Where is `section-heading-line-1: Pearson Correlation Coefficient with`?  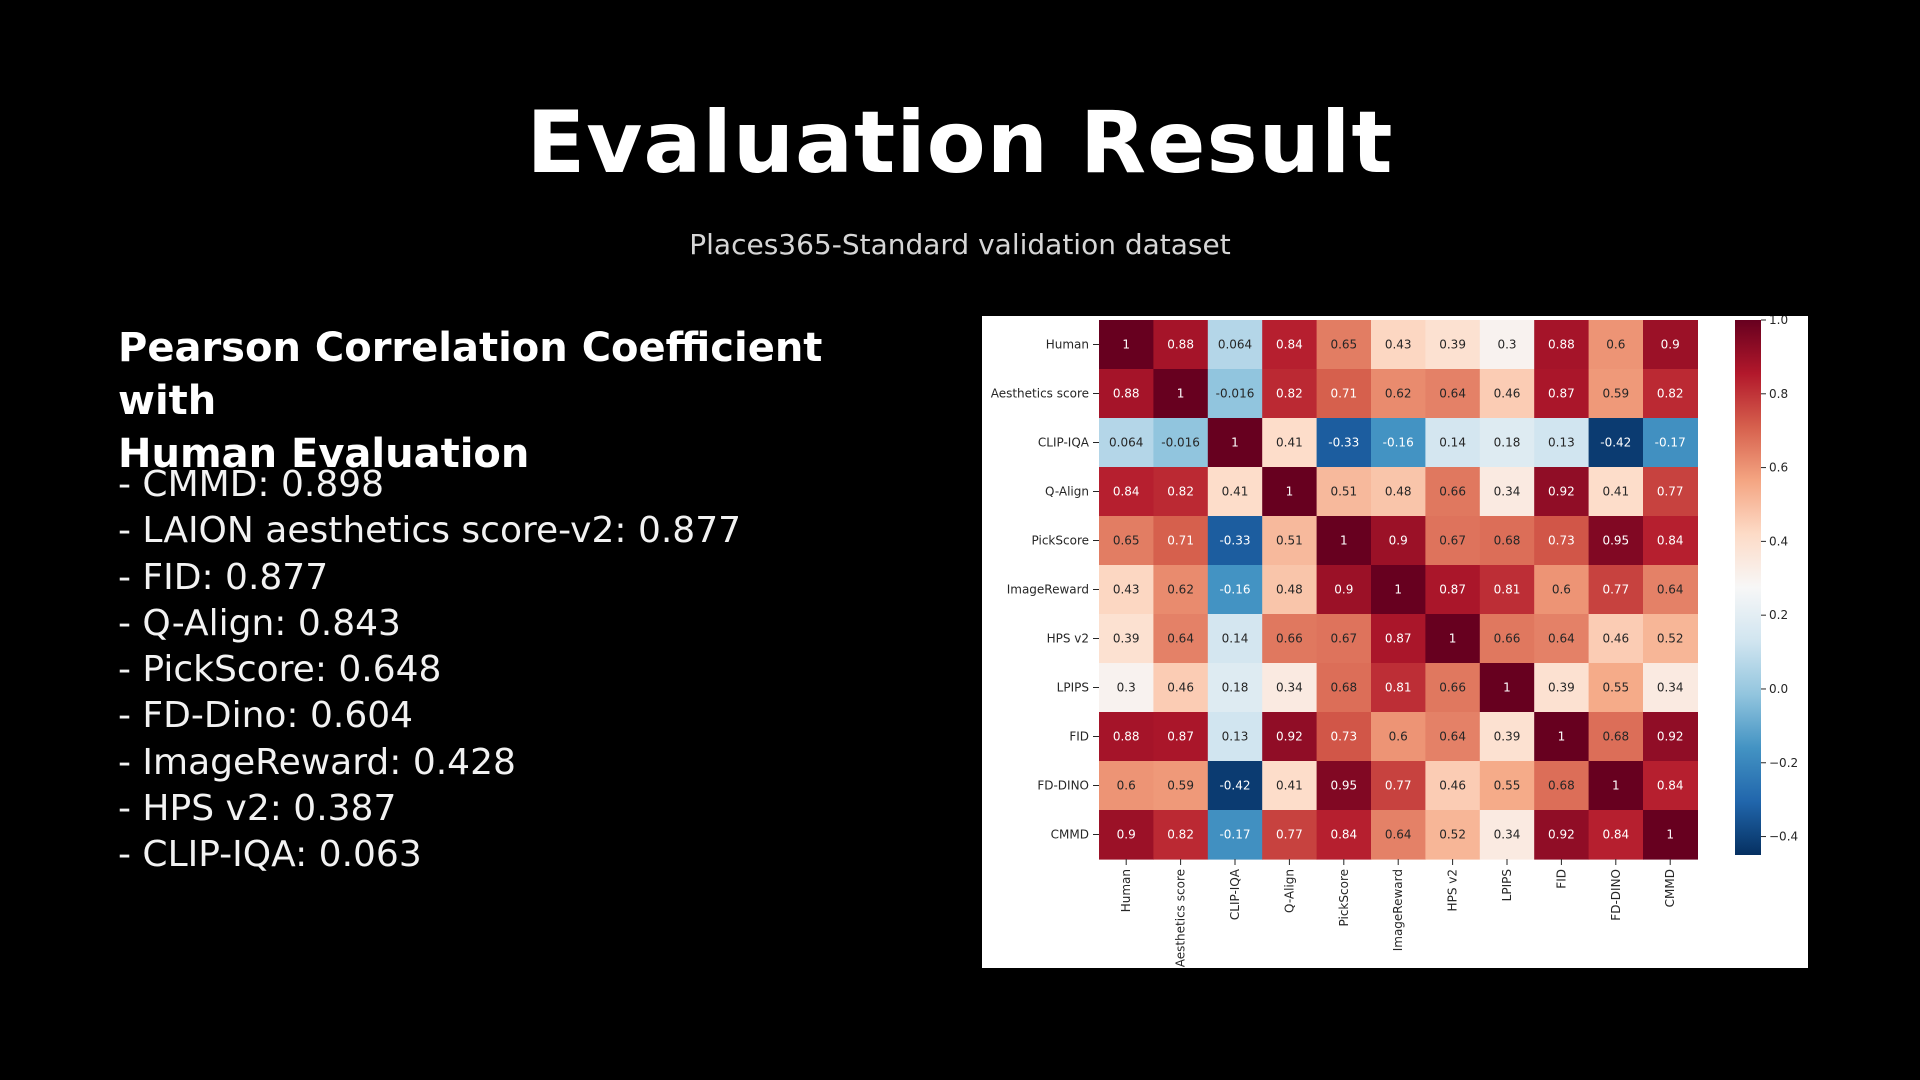 section-heading-line-1: Pearson Correlation Coefficient with is located at coordinates (470, 374).